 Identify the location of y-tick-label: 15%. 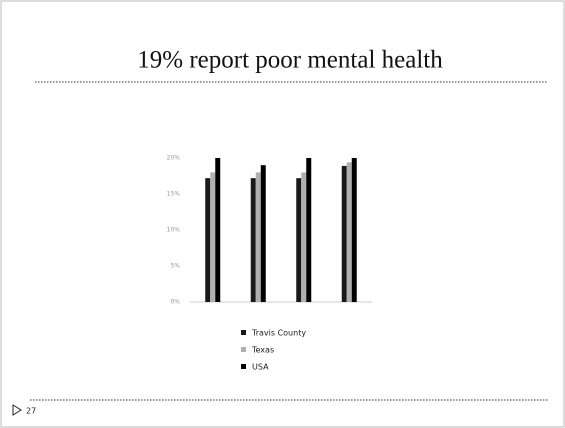
(174, 194).